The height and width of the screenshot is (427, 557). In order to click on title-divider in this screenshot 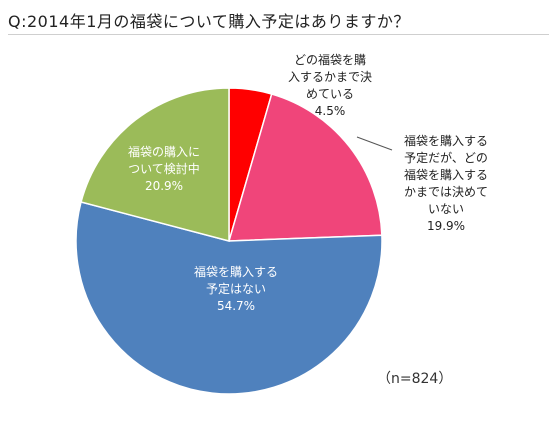, I will do `click(278, 34)`.